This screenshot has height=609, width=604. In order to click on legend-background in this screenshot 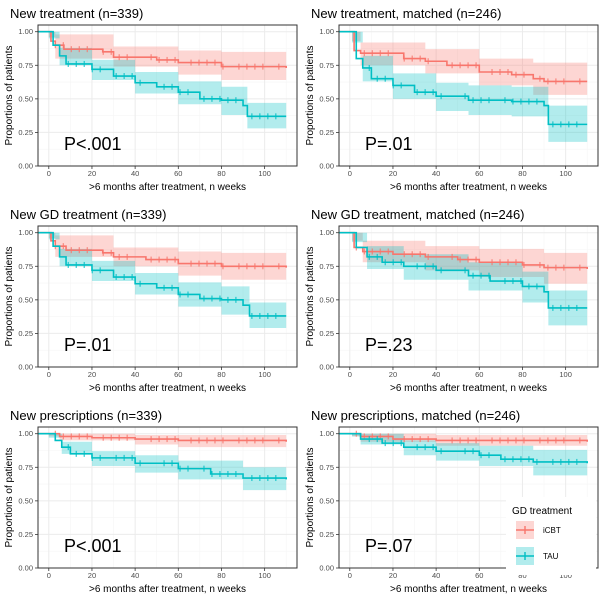, I will do `click(551, 536)`.